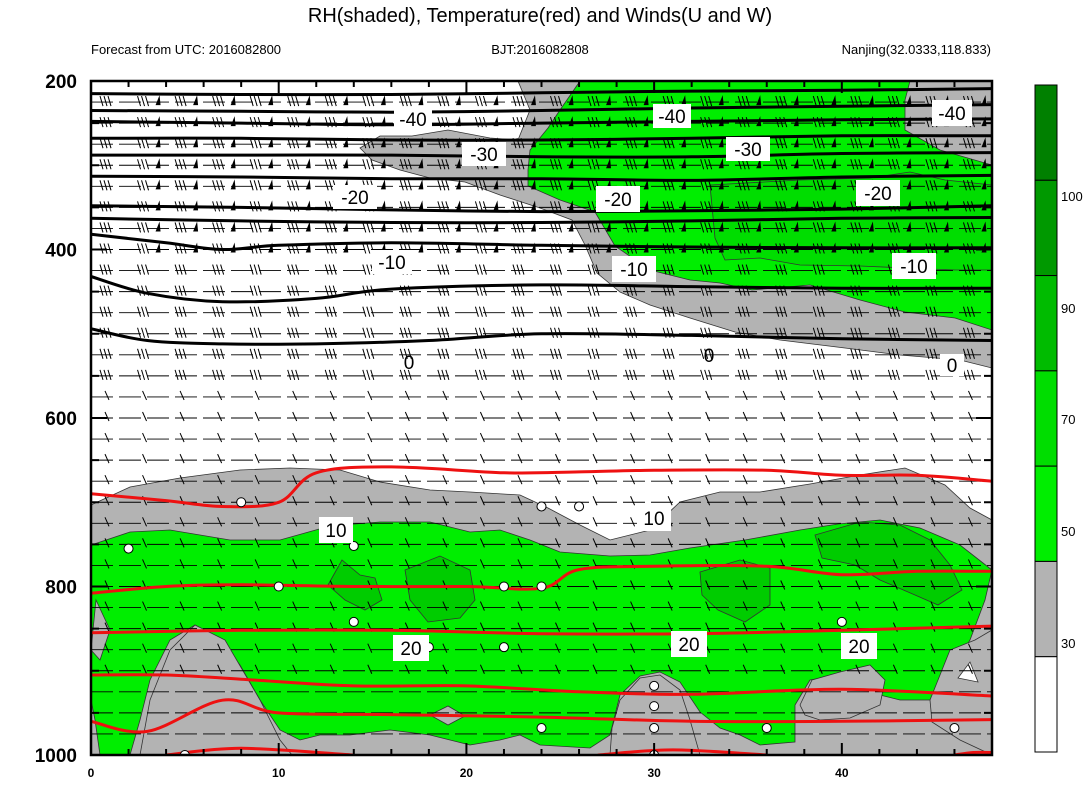 This screenshot has height=806, width=1087. What do you see at coordinates (61, 588) in the screenshot?
I see `y-tick-label-800: 800` at bounding box center [61, 588].